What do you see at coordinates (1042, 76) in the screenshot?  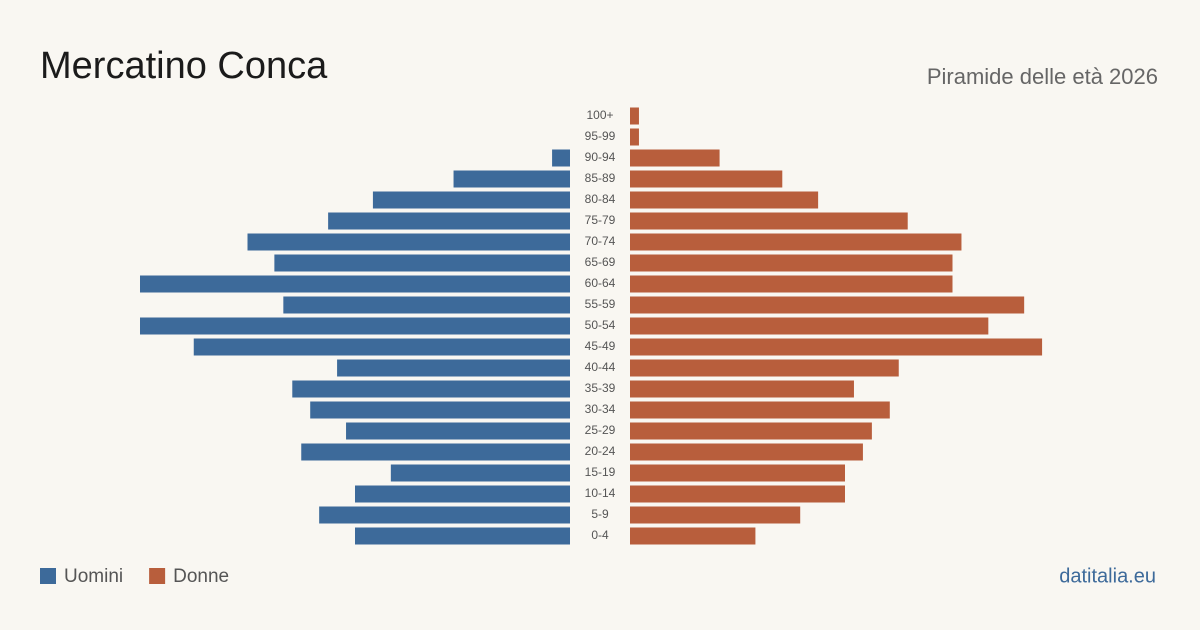 I see `chart-subtitle: Piramide delle età 2026` at bounding box center [1042, 76].